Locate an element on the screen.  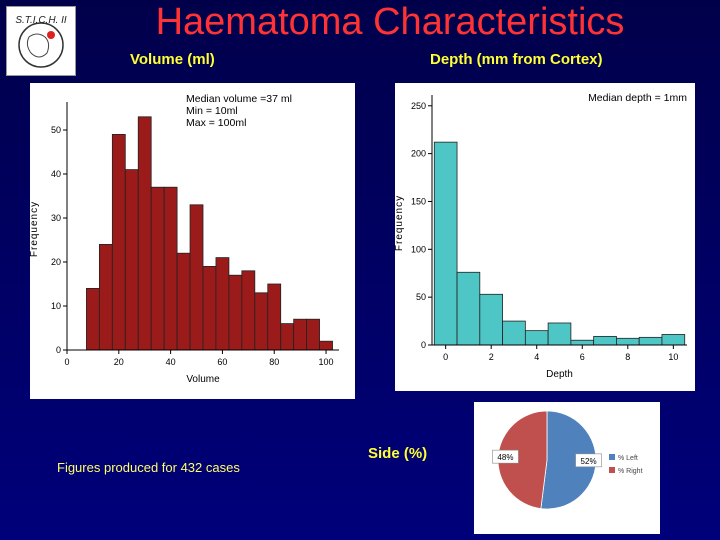
side-pie-panel: 52% 48% % Left % Right is located at coordinates (567, 468).